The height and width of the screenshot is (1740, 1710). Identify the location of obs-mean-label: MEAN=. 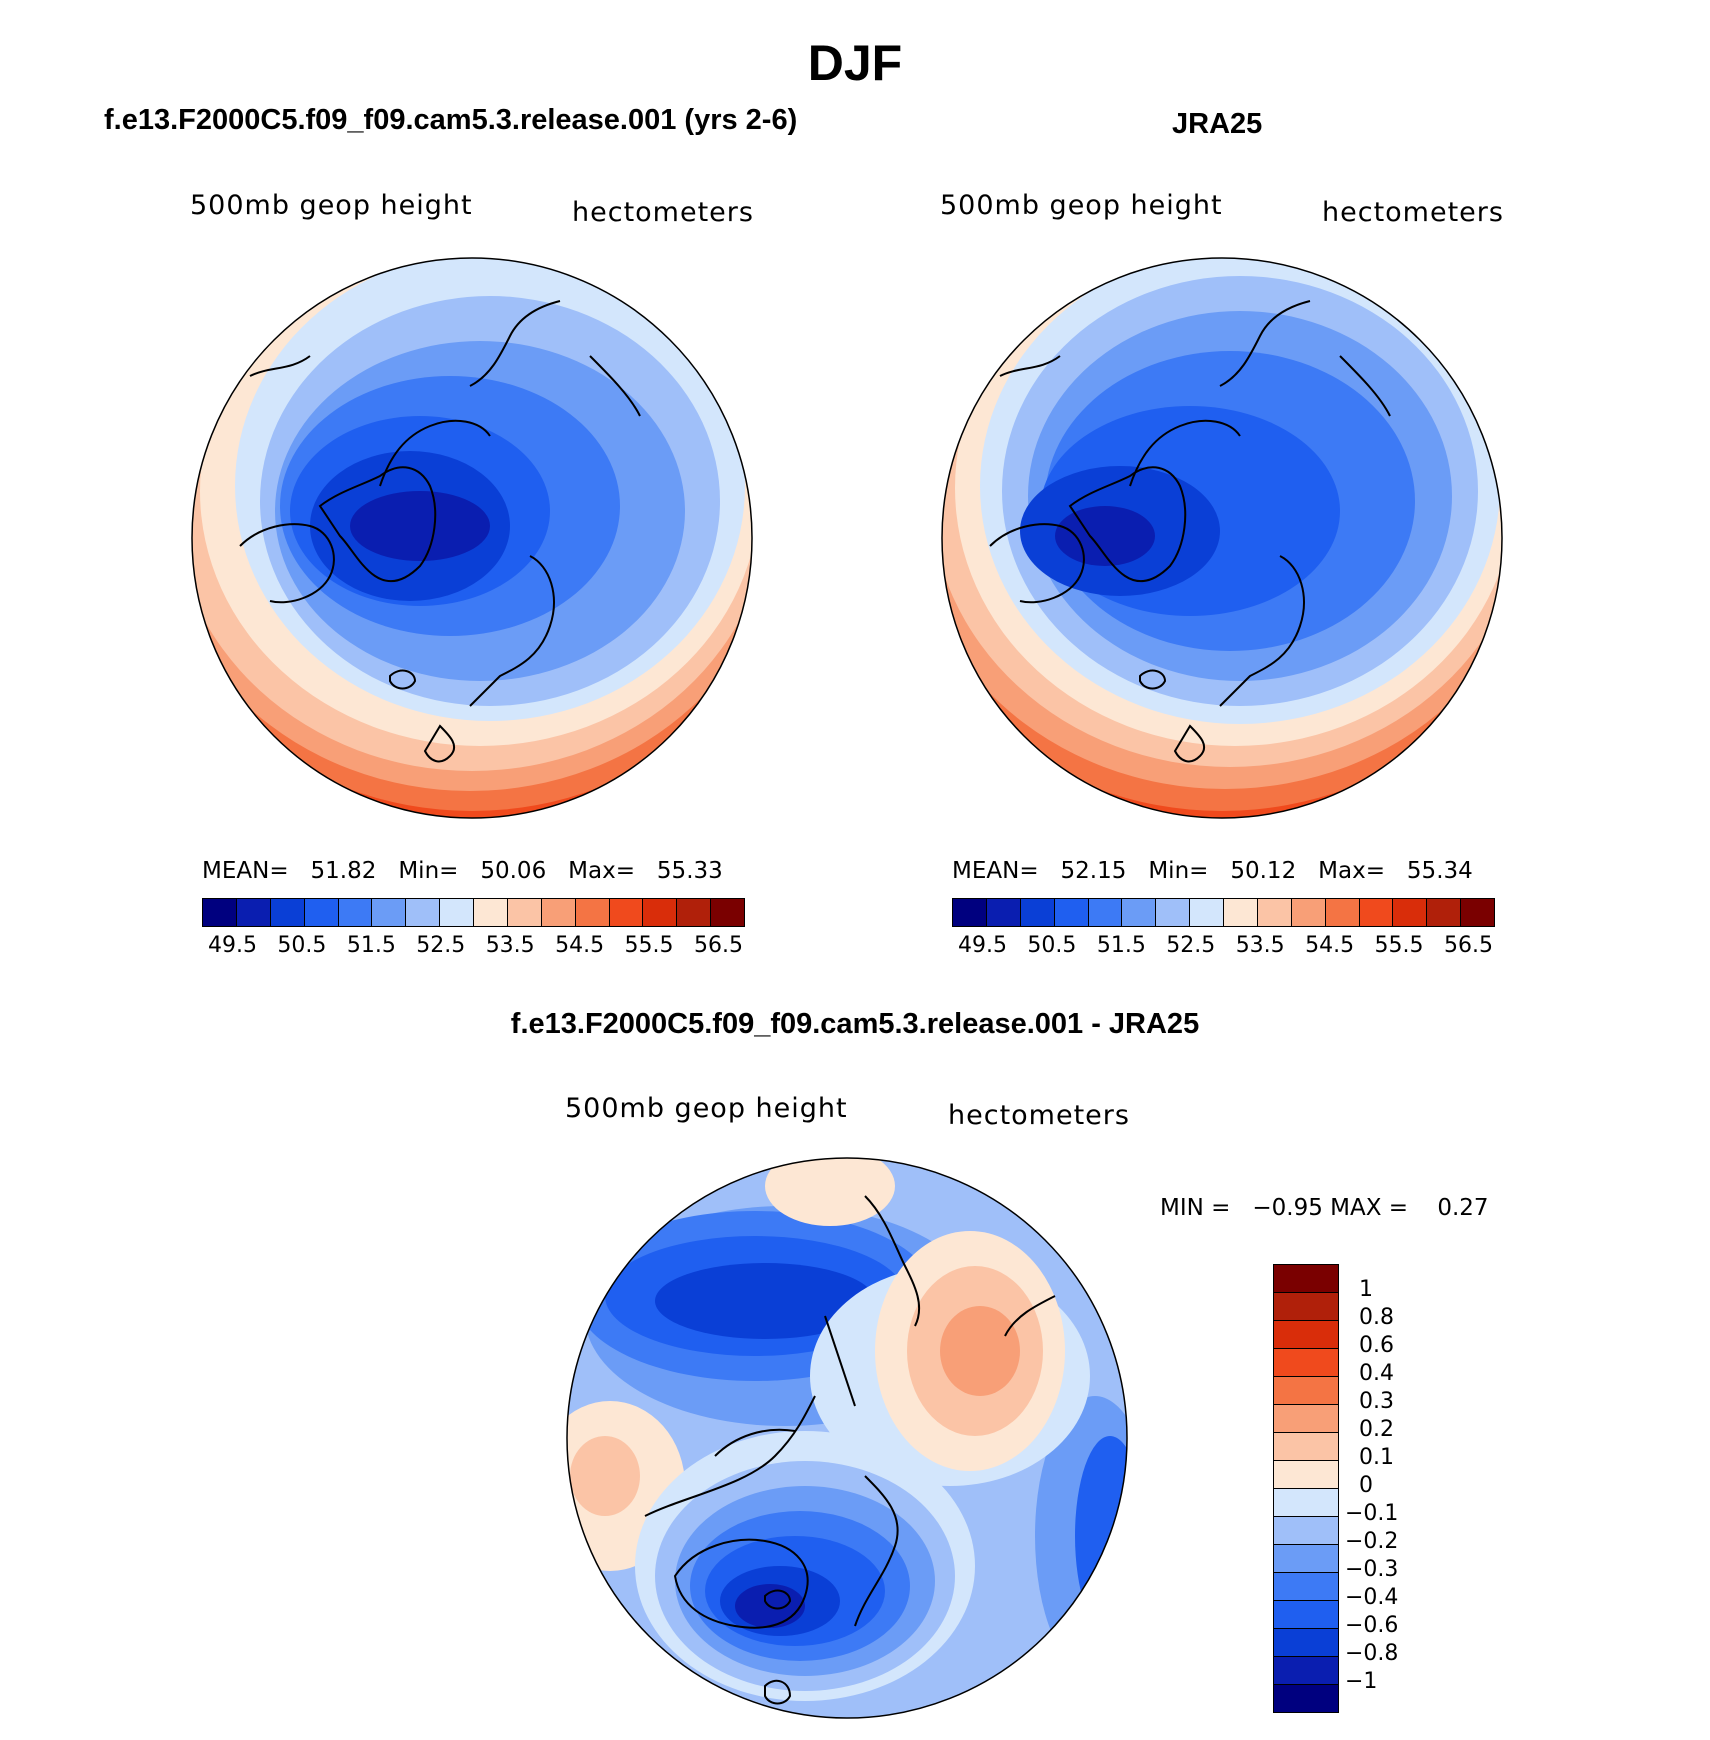
(995, 871).